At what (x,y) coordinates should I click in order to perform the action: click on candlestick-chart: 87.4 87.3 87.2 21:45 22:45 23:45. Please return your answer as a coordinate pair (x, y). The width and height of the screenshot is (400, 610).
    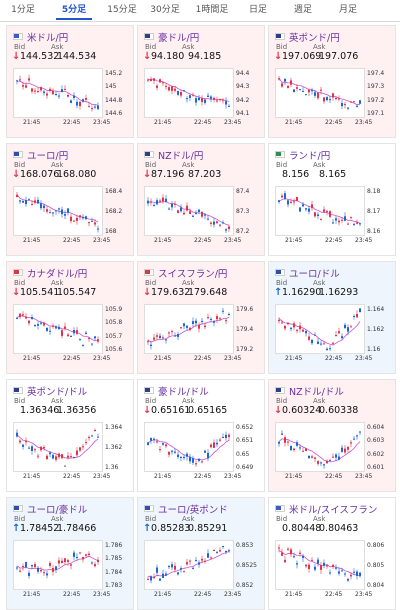
    Looking at the image, I should click on (202, 218).